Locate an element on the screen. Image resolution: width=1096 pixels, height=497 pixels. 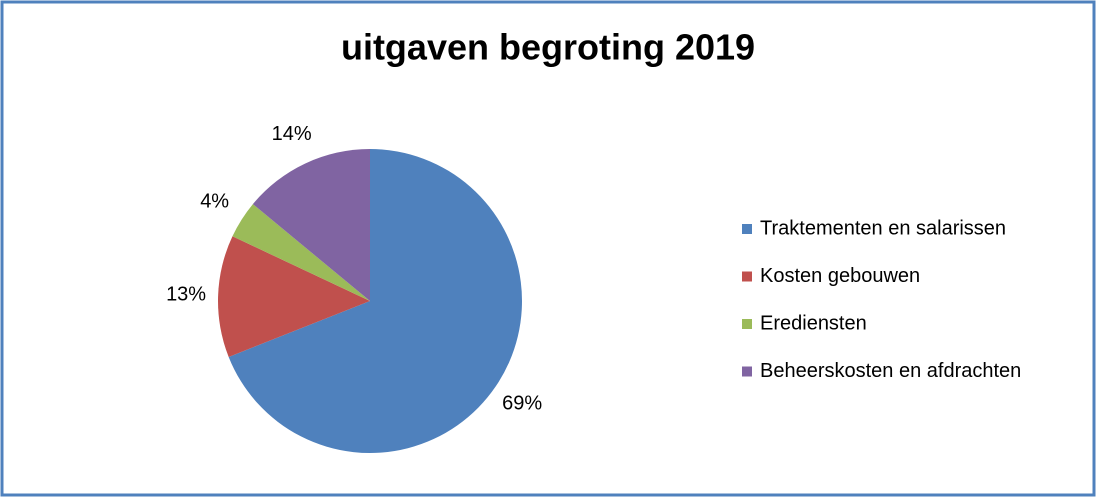
legend-label: Beheerskosten en afdrachten is located at coordinates (890, 371).